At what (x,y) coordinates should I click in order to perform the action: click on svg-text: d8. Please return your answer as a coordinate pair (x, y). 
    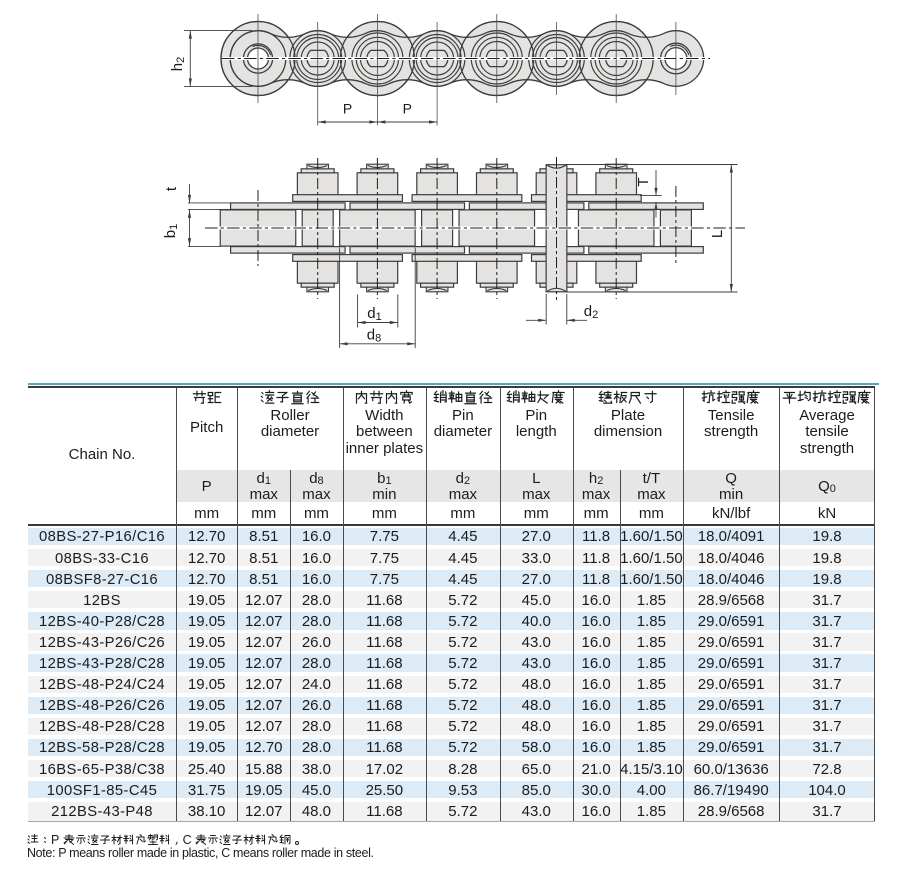
    Looking at the image, I should click on (374, 335).